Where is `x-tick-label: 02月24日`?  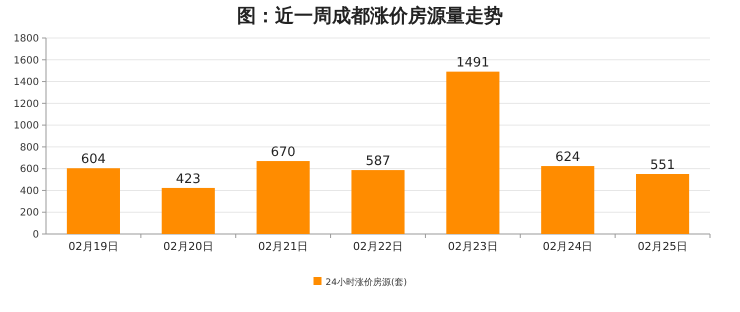
x-tick-label: 02月24日 is located at coordinates (567, 246).